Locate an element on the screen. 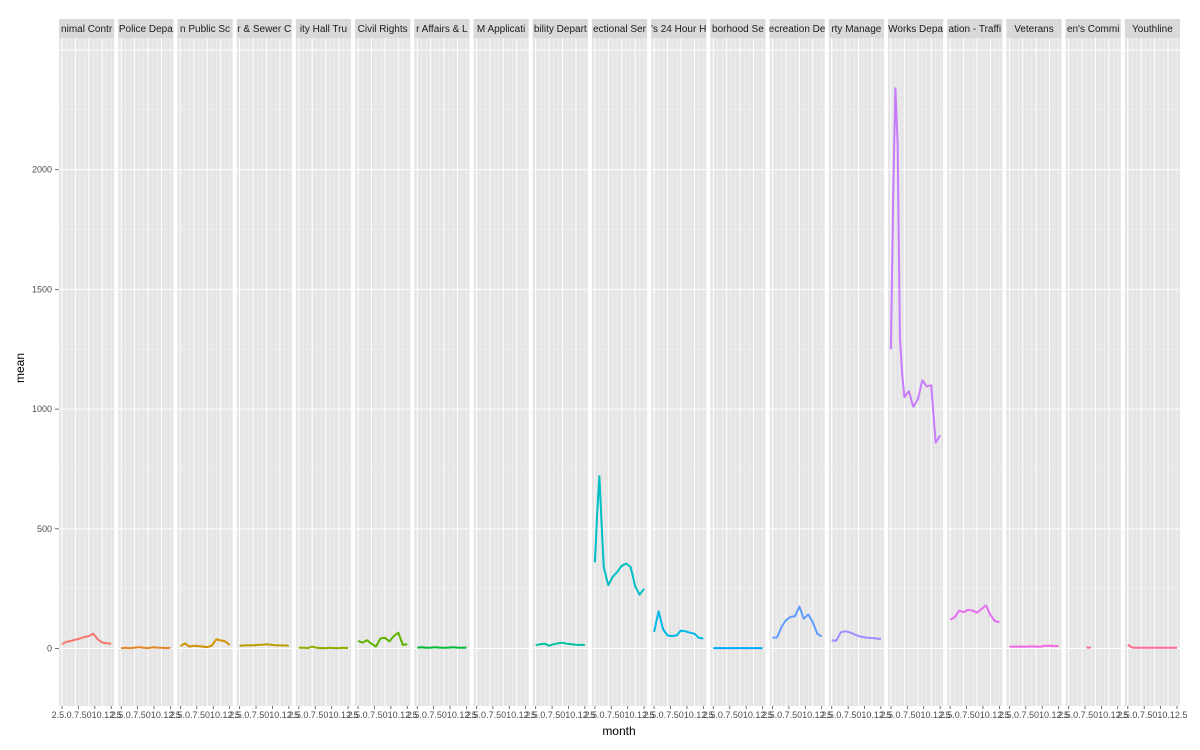 This screenshot has height=750, width=1200. facet-strip-label: Civil Rights is located at coordinates (383, 29).